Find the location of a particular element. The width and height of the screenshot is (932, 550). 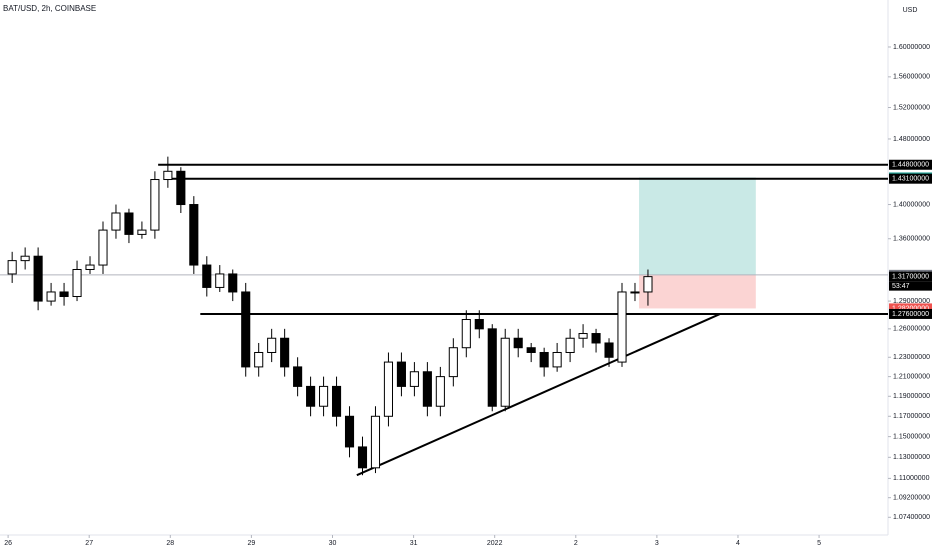

x-tick-label: 26 is located at coordinates (8, 543).